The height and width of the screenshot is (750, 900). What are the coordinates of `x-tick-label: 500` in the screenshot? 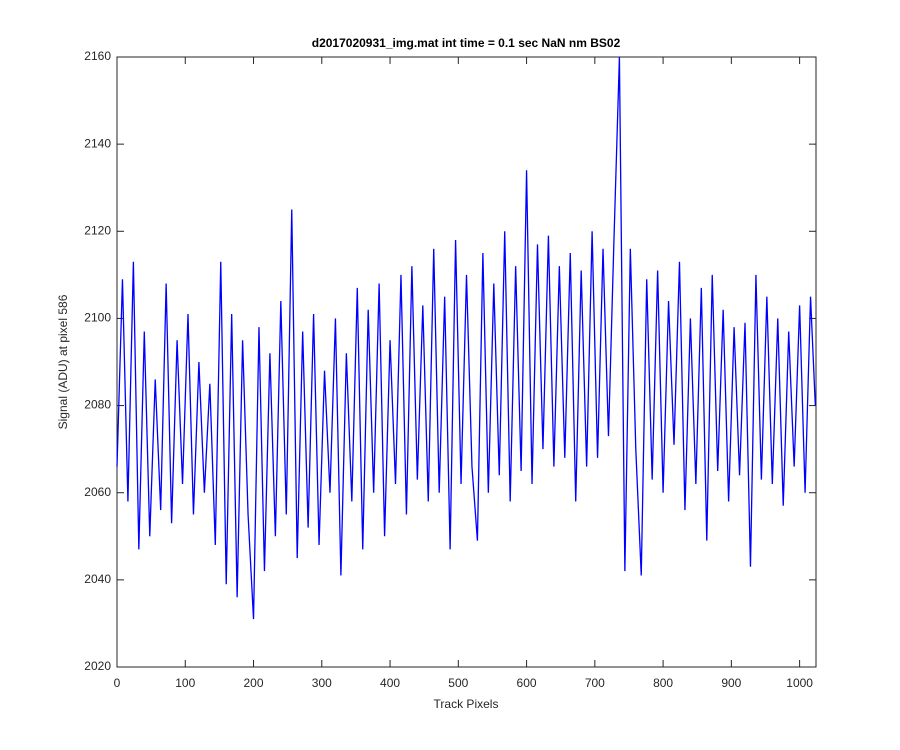 It's located at (458, 683).